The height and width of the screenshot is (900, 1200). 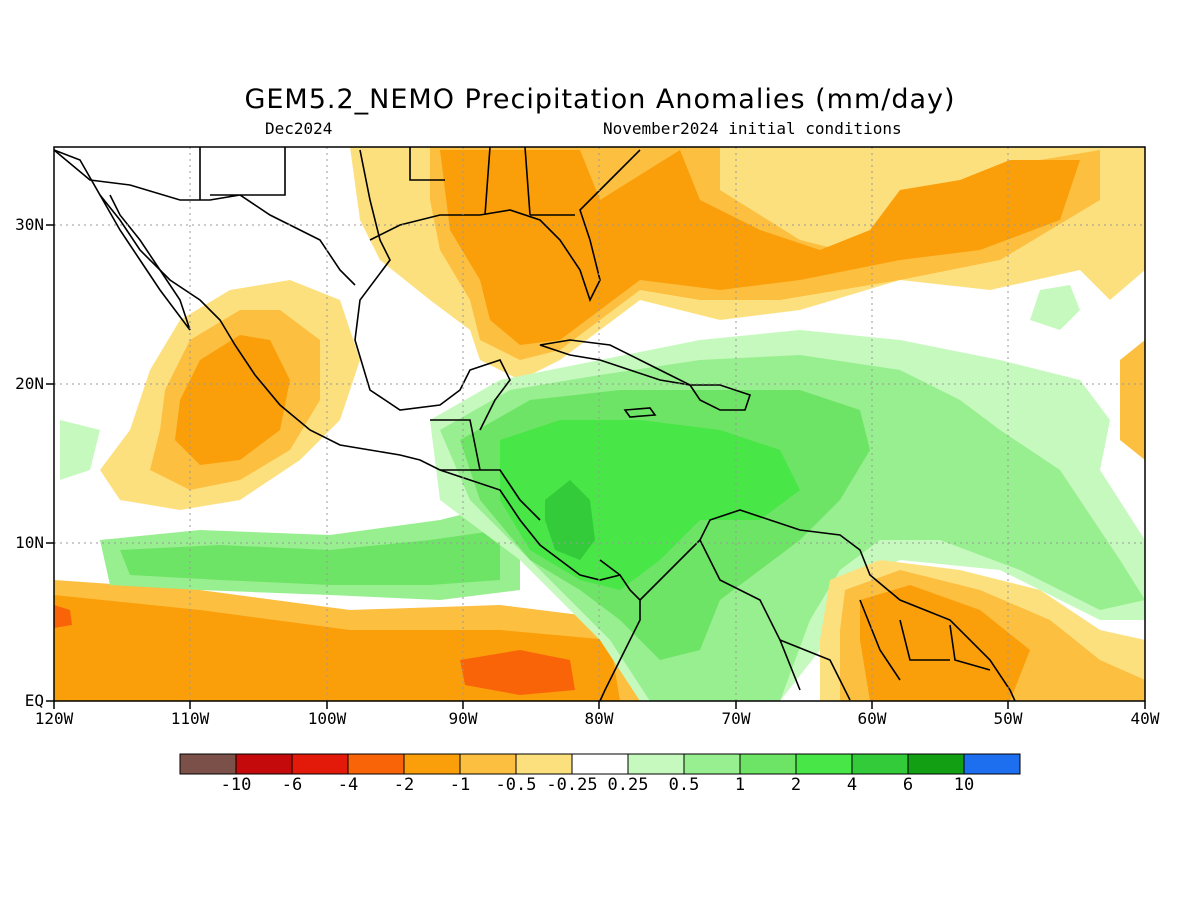 I want to click on colorbar-label: -2, so click(x=404, y=785).